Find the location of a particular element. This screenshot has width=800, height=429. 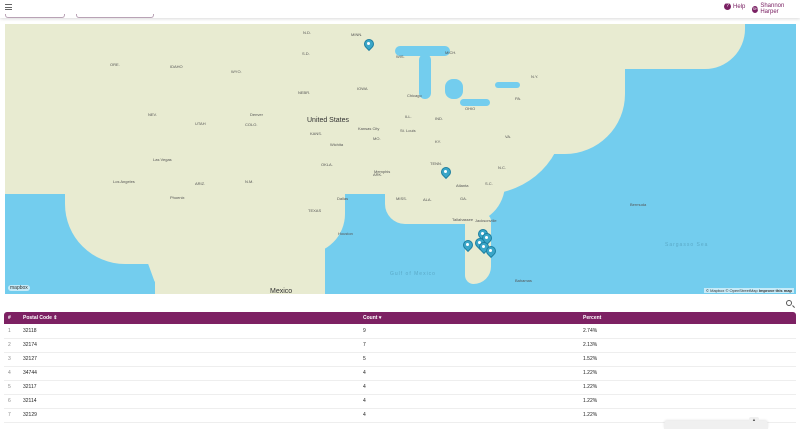

map-label: N.D. is located at coordinates (307, 32).